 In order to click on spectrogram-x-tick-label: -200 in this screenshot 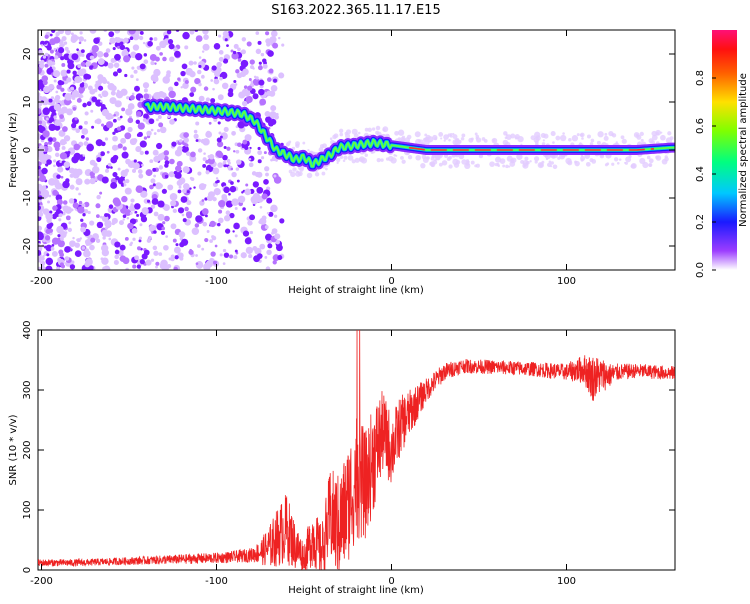, I will do `click(41, 281)`.